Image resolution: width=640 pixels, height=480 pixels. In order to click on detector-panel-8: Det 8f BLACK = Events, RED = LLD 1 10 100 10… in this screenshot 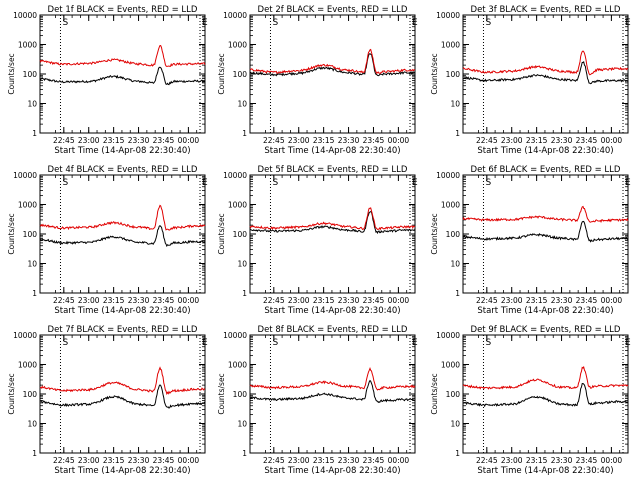, I will do `click(317, 400)`.